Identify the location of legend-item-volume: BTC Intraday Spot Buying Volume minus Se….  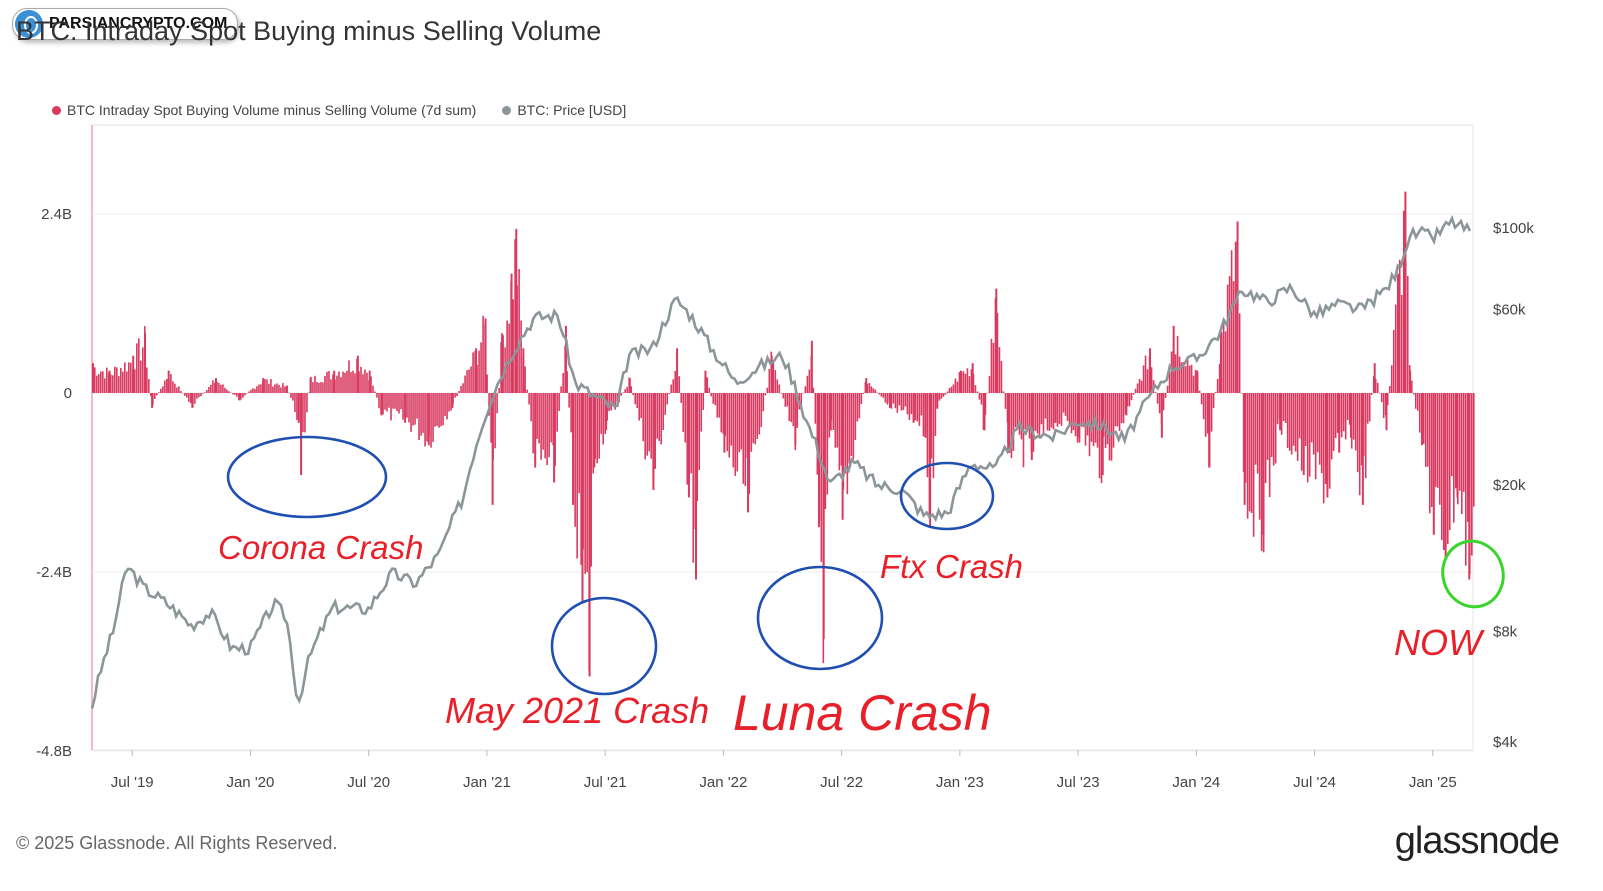
(264, 110).